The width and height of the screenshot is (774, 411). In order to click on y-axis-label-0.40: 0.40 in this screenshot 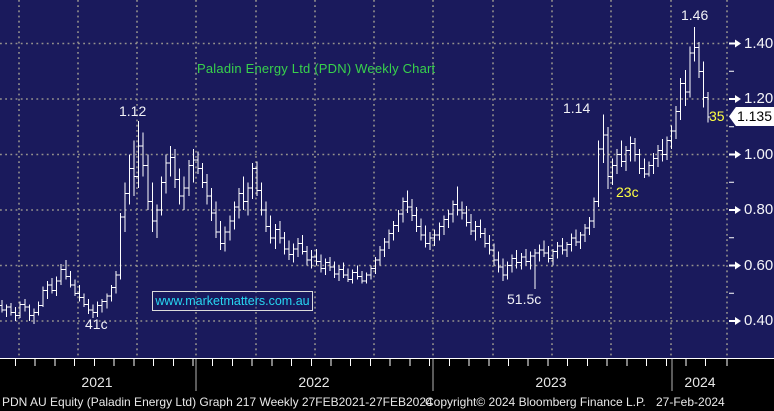, I will do `click(759, 320)`.